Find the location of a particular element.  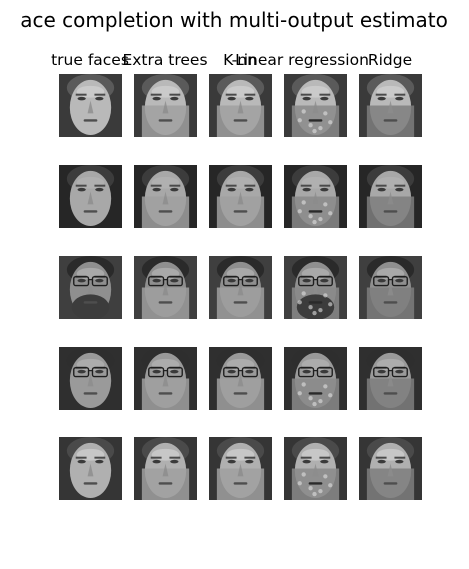

face-image-r1-c4 is located at coordinates (315, 105).